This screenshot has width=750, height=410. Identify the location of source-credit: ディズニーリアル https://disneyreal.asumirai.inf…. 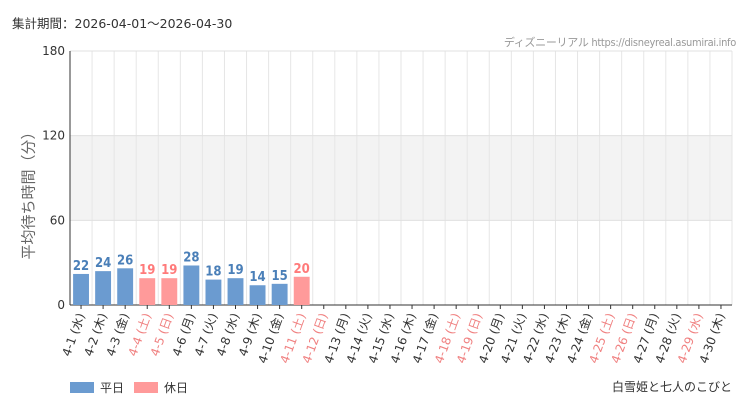
(619, 42).